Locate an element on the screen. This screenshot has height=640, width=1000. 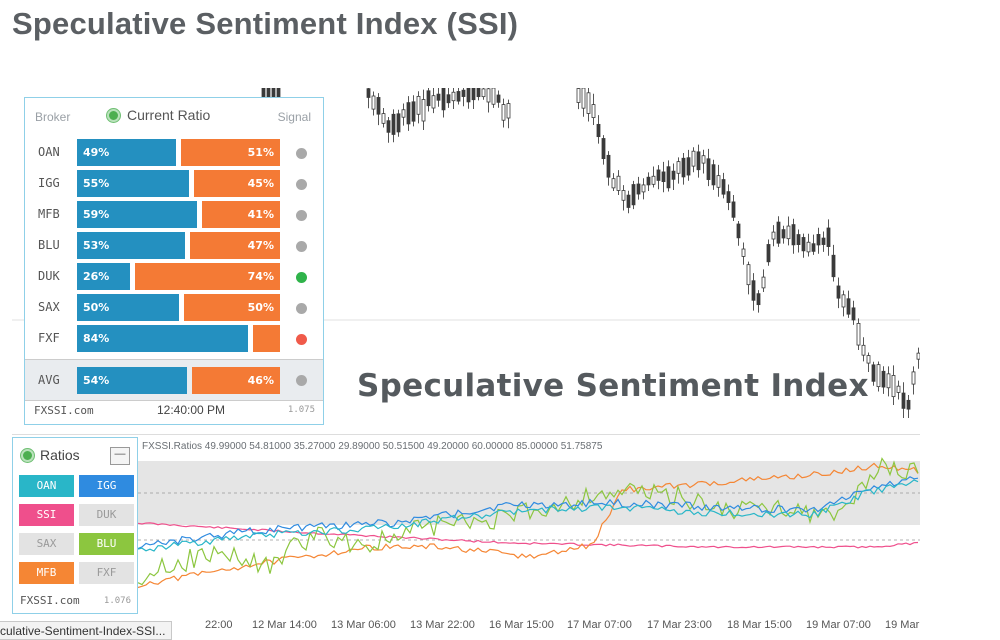
broker-name: MFB is located at coordinates (49, 214).